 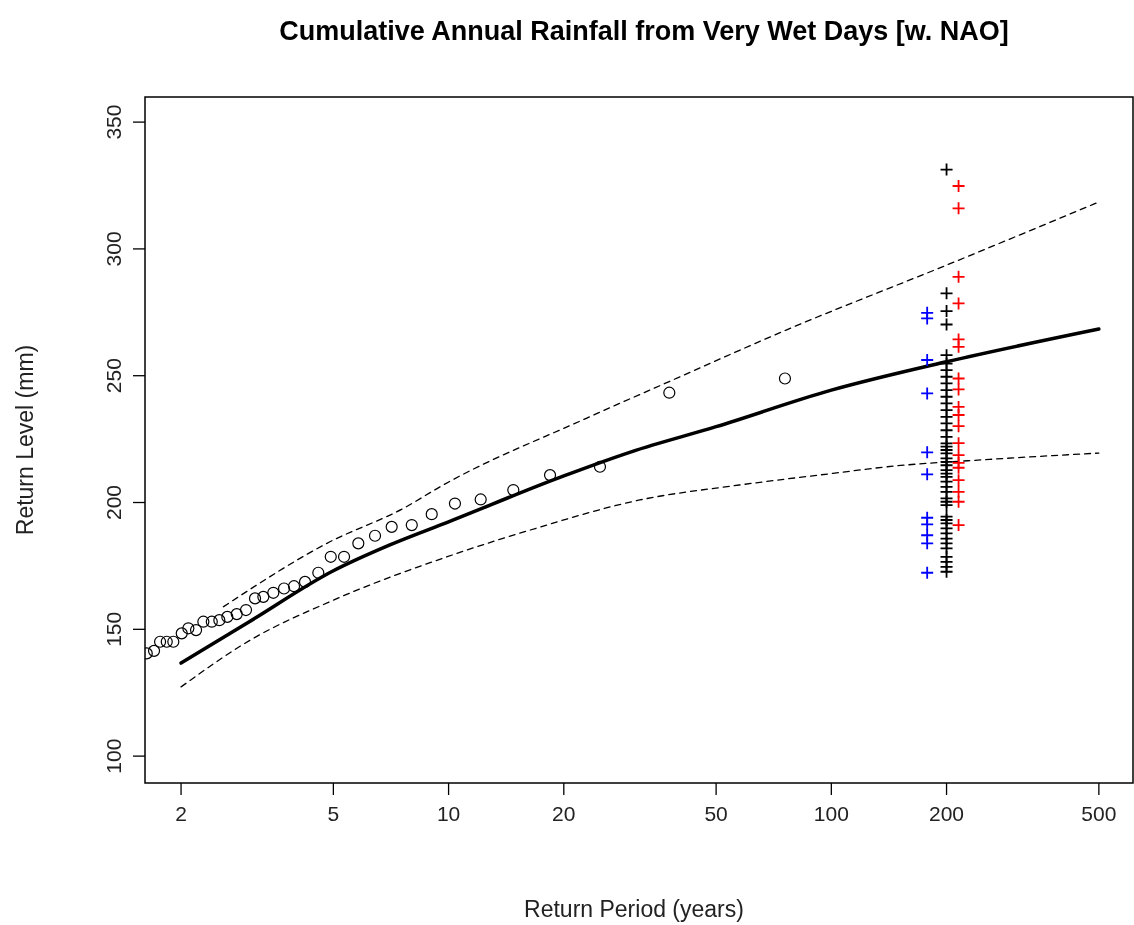 I want to click on x-tick-label: 20, so click(x=564, y=813).